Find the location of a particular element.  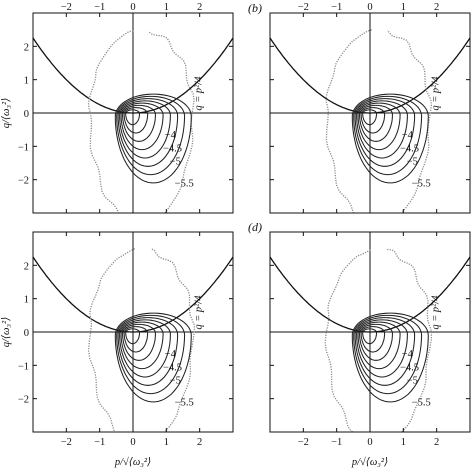

panel-label: (b) is located at coordinates (255, 8).